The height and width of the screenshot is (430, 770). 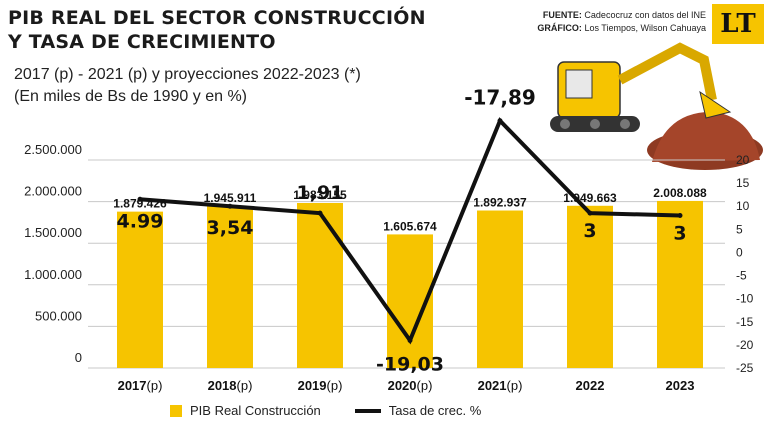 What do you see at coordinates (78, 357) in the screenshot?
I see `y-left-tick-label: 0` at bounding box center [78, 357].